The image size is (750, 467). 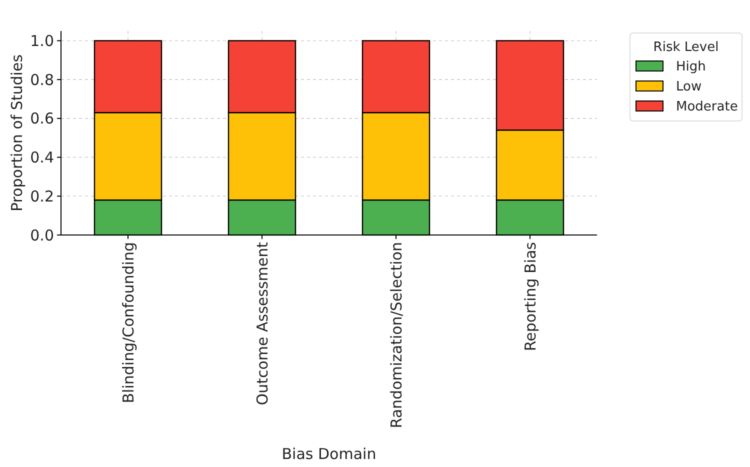 I want to click on y-tick-label: 0.2, so click(x=42, y=196).